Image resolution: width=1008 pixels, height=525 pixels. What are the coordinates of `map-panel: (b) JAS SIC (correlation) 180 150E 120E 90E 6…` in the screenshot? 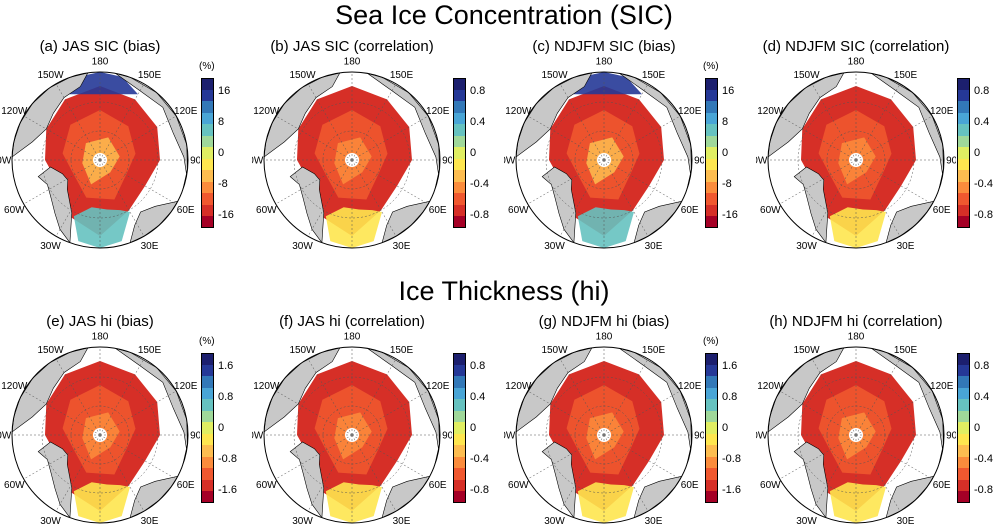 It's located at (378, 144).